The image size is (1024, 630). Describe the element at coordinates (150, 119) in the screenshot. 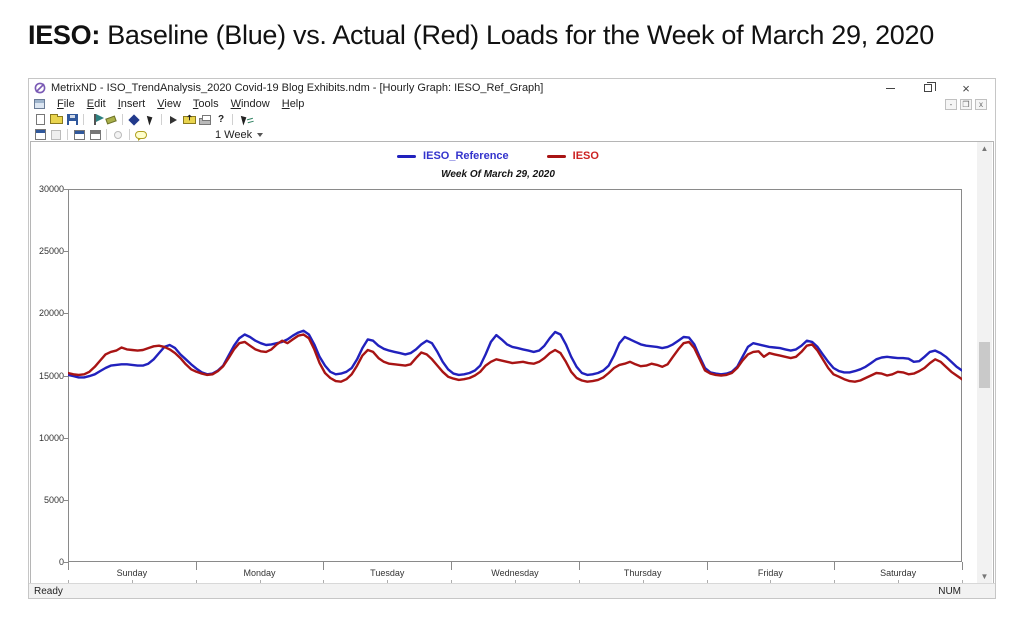

I see `pointer-icon` at that location.